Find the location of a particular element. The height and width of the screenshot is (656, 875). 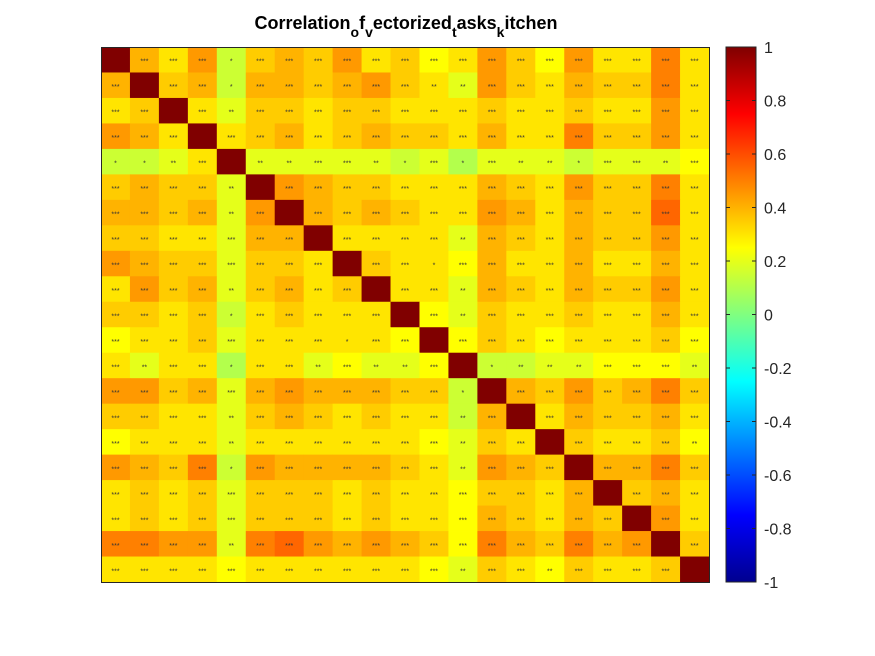

title-part: Correlation is located at coordinates (303, 23).